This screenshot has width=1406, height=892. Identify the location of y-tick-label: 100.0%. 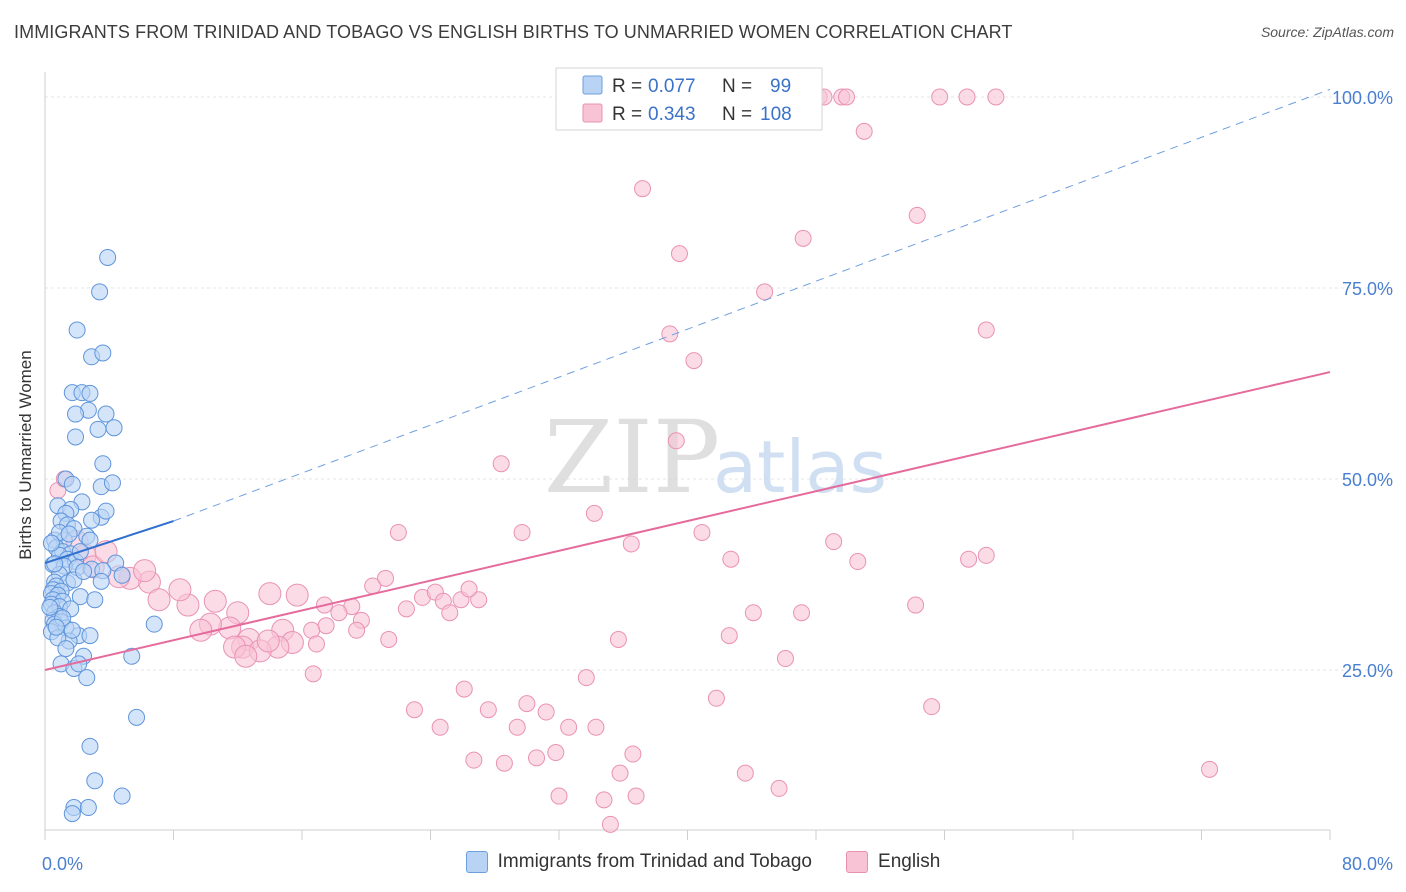
(1362, 98).